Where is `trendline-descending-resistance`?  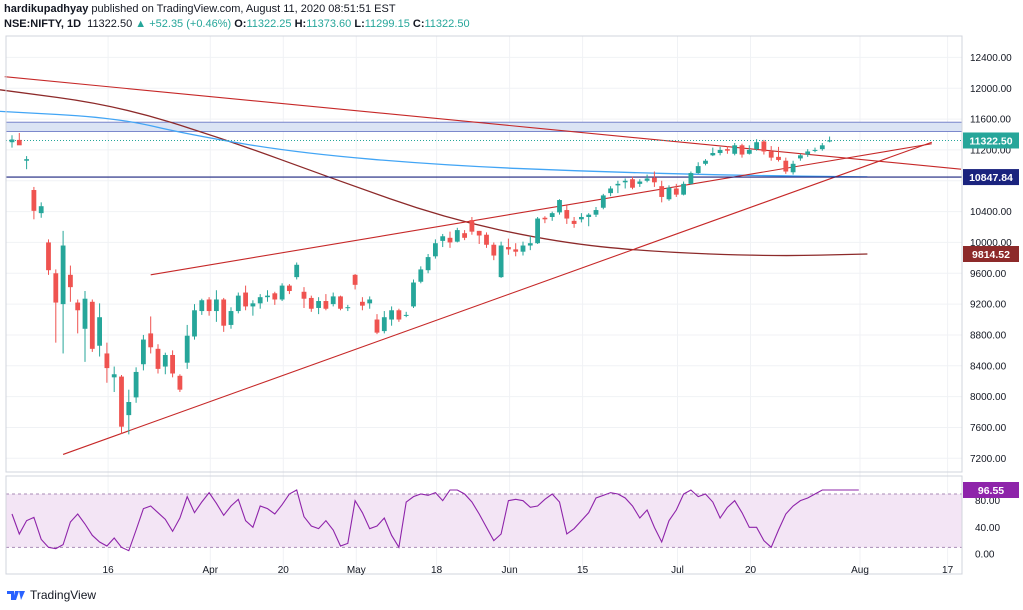 trendline-descending-resistance is located at coordinates (483, 123).